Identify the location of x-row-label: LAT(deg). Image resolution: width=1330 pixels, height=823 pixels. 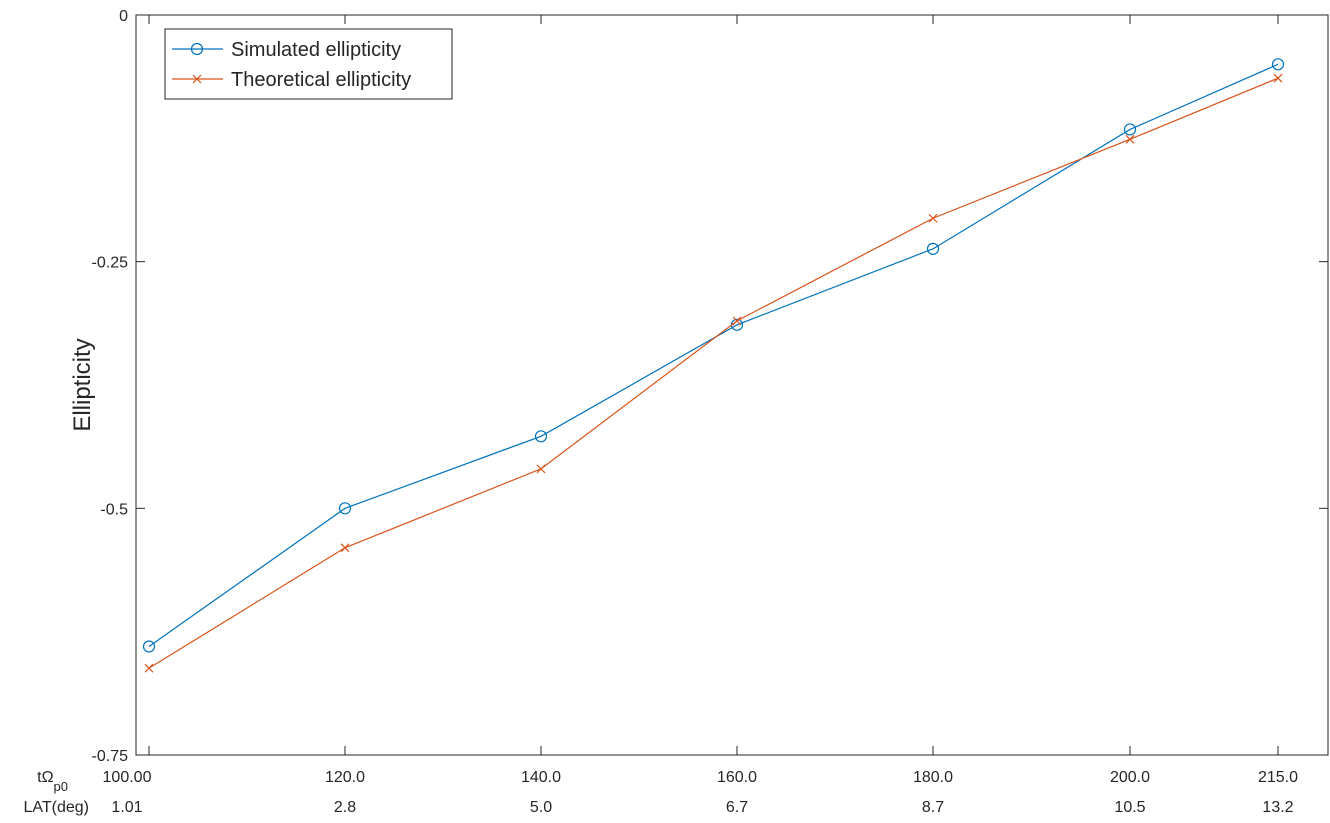
(56, 807).